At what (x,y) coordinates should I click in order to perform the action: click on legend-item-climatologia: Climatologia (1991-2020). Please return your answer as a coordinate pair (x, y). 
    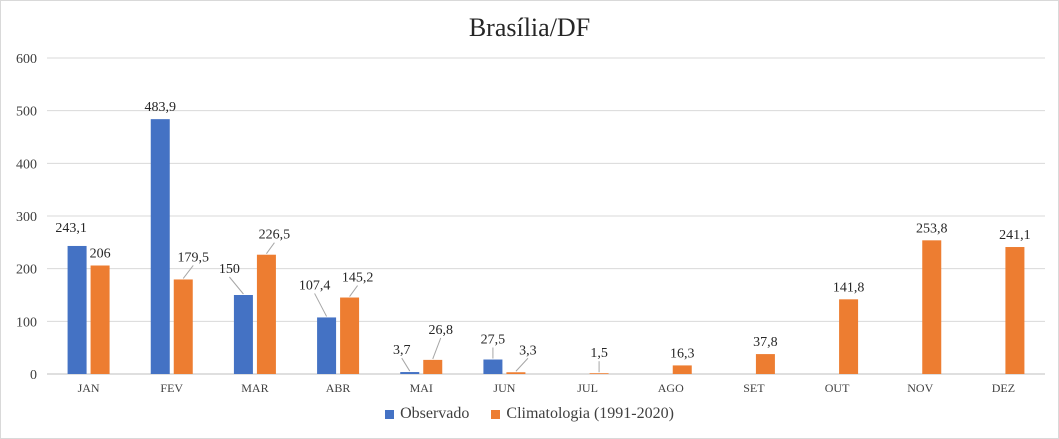
    Looking at the image, I should click on (582, 414).